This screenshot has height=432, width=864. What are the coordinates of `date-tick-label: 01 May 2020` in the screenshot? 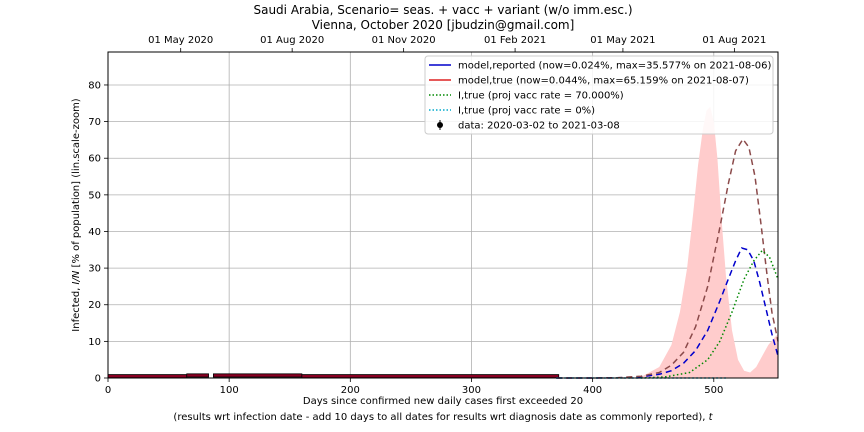 It's located at (180, 40).